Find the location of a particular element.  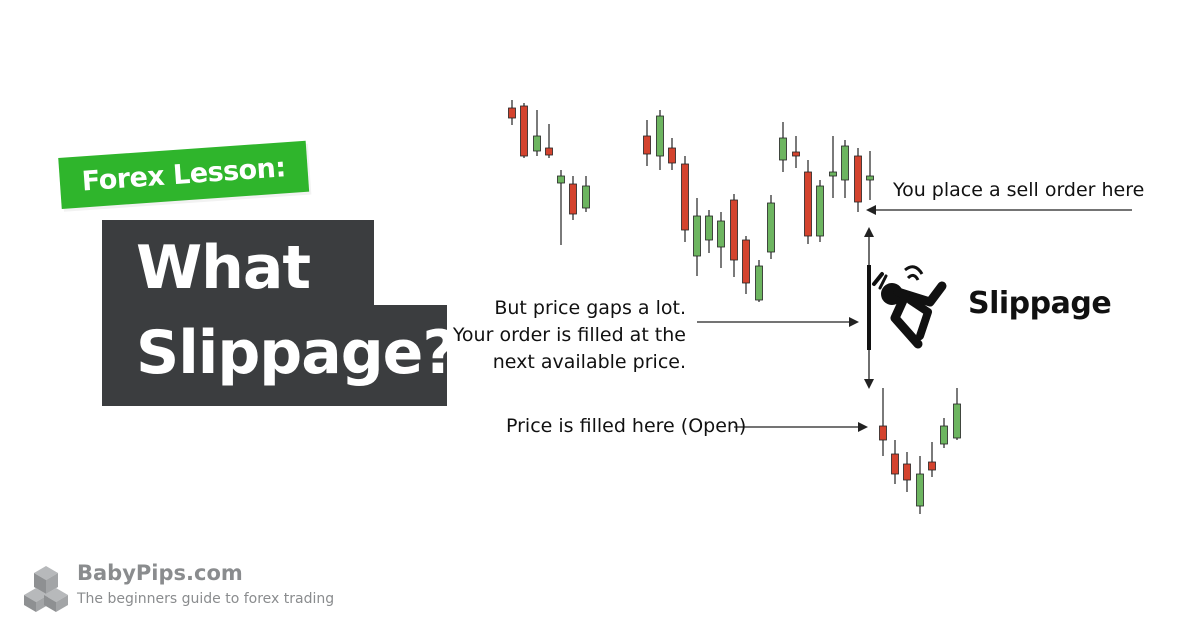

babypips-cube-logo-icon is located at coordinates (46, 589).